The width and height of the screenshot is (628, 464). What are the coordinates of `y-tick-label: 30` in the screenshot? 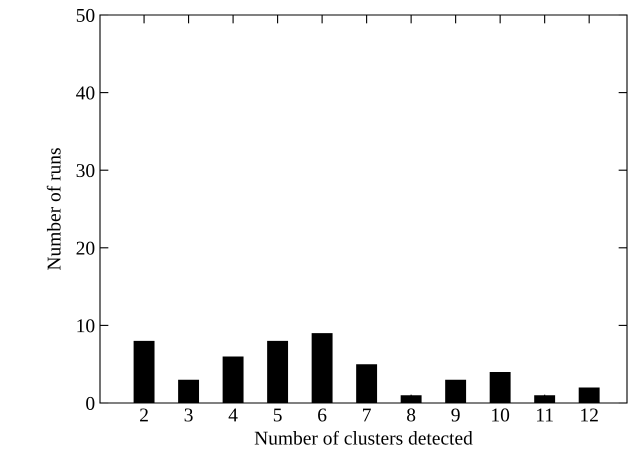 It's located at (85, 171).